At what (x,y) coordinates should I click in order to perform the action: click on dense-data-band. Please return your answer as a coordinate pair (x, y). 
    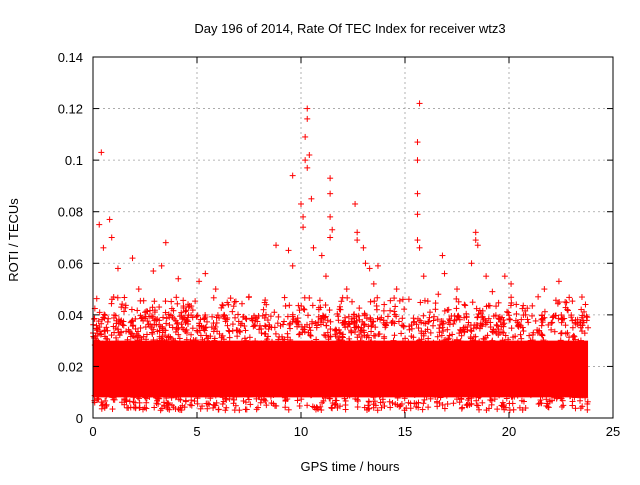
    Looking at the image, I should click on (341, 369).